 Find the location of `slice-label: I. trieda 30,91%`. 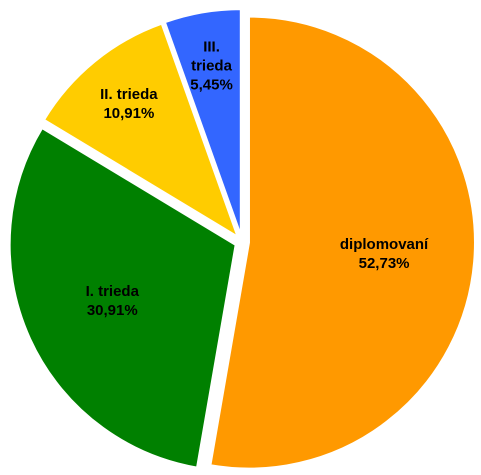

slice-label: I. trieda 30,91% is located at coordinates (112, 301).